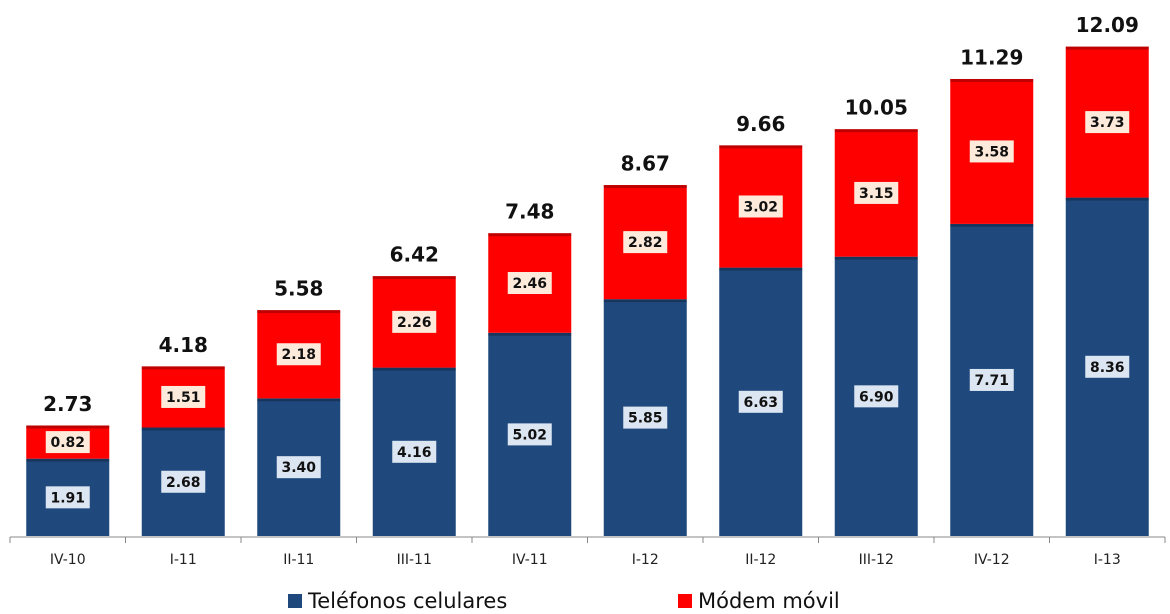 The width and height of the screenshot is (1170, 614). What do you see at coordinates (530, 560) in the screenshot?
I see `x-tick-label: IV-11` at bounding box center [530, 560].